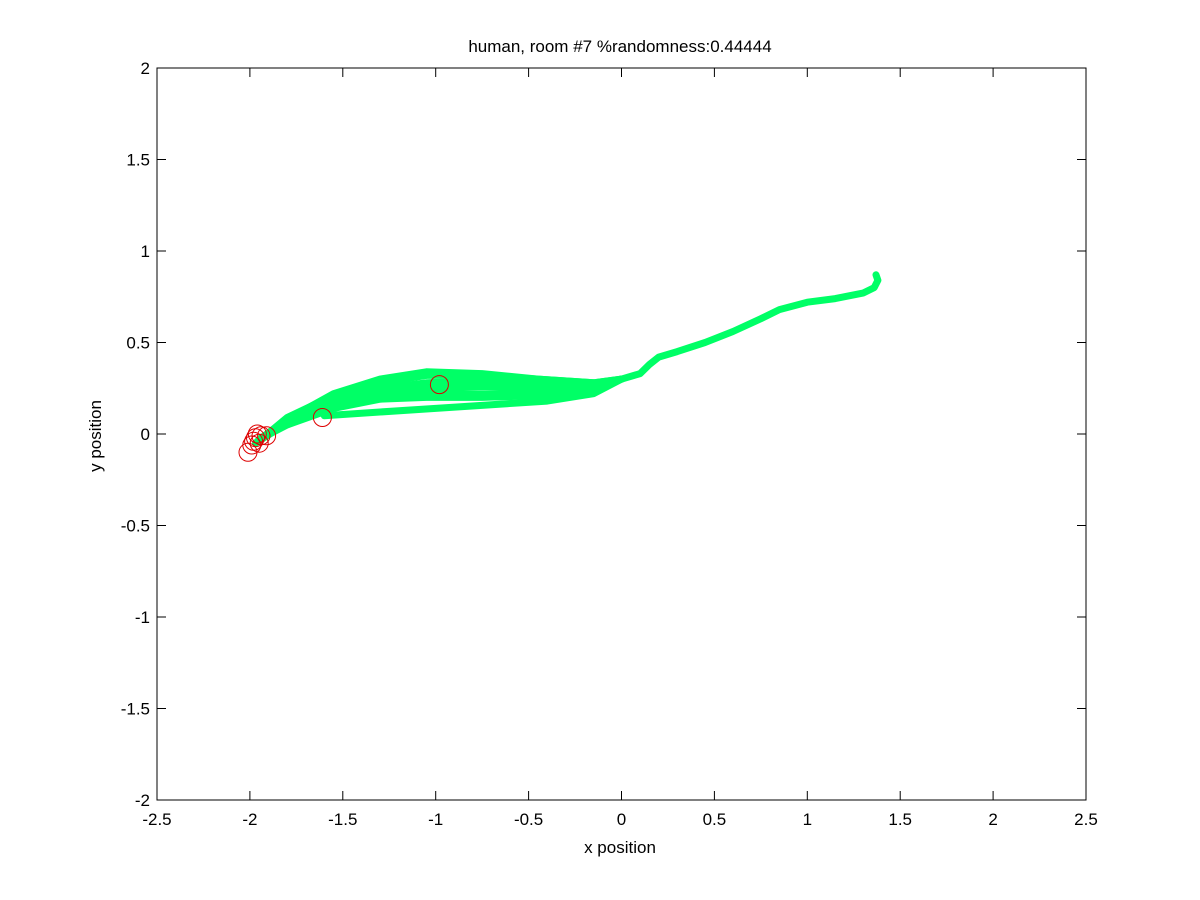  I want to click on x-tick-label: -2, so click(249, 819).